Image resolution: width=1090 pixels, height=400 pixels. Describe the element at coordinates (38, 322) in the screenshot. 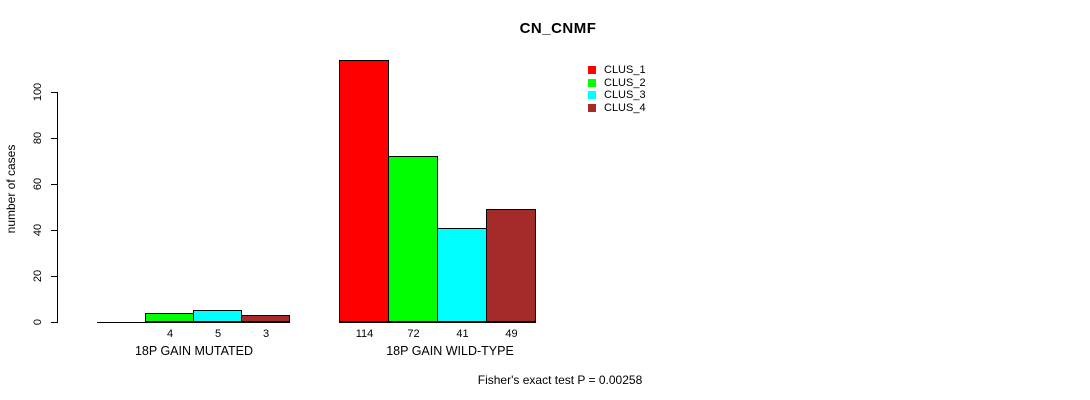

I see `y-axis-tick-label: 0` at that location.